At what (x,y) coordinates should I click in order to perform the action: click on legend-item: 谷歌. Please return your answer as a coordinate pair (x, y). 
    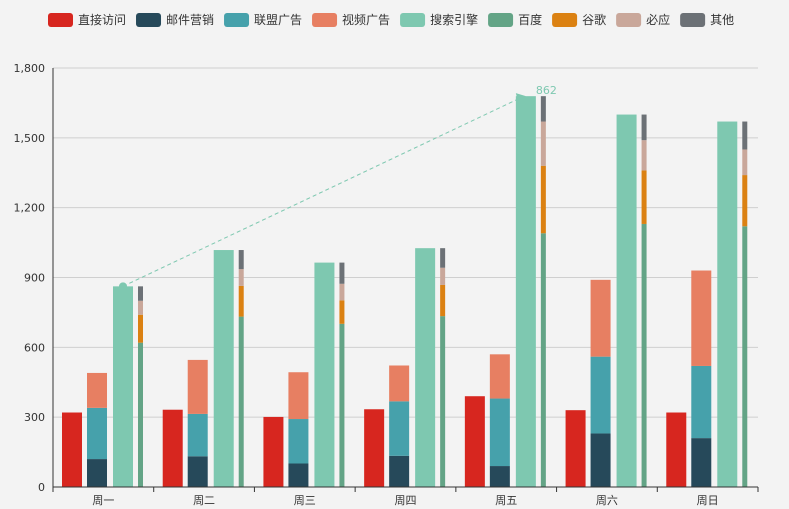
    Looking at the image, I should click on (579, 19).